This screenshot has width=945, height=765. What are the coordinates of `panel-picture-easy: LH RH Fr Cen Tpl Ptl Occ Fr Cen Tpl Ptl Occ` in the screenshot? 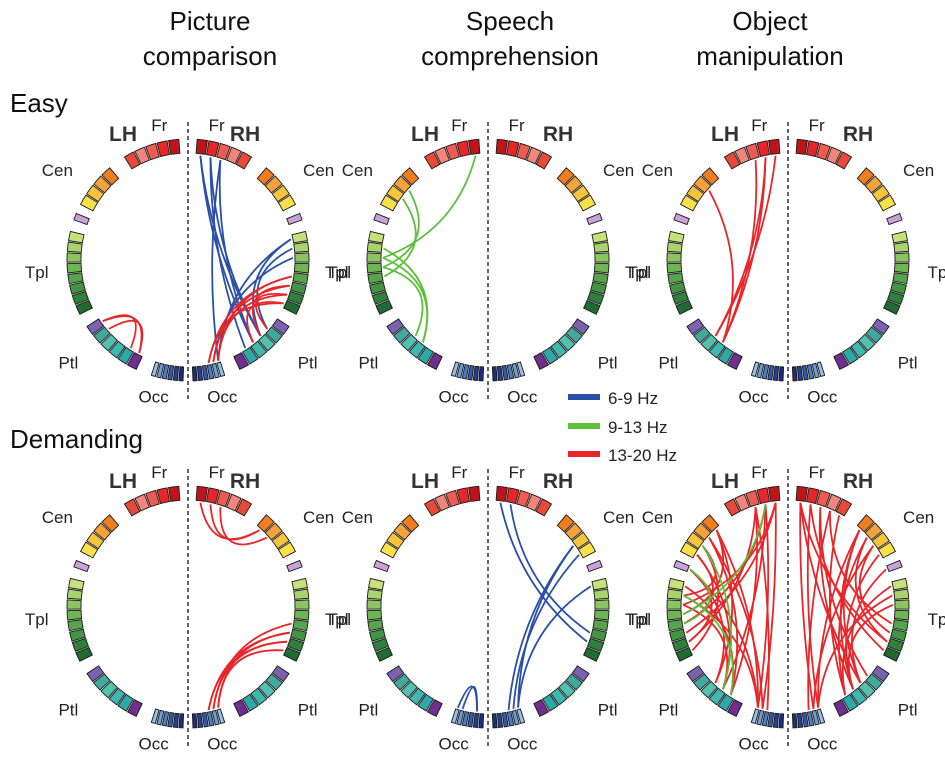 It's located at (188, 261).